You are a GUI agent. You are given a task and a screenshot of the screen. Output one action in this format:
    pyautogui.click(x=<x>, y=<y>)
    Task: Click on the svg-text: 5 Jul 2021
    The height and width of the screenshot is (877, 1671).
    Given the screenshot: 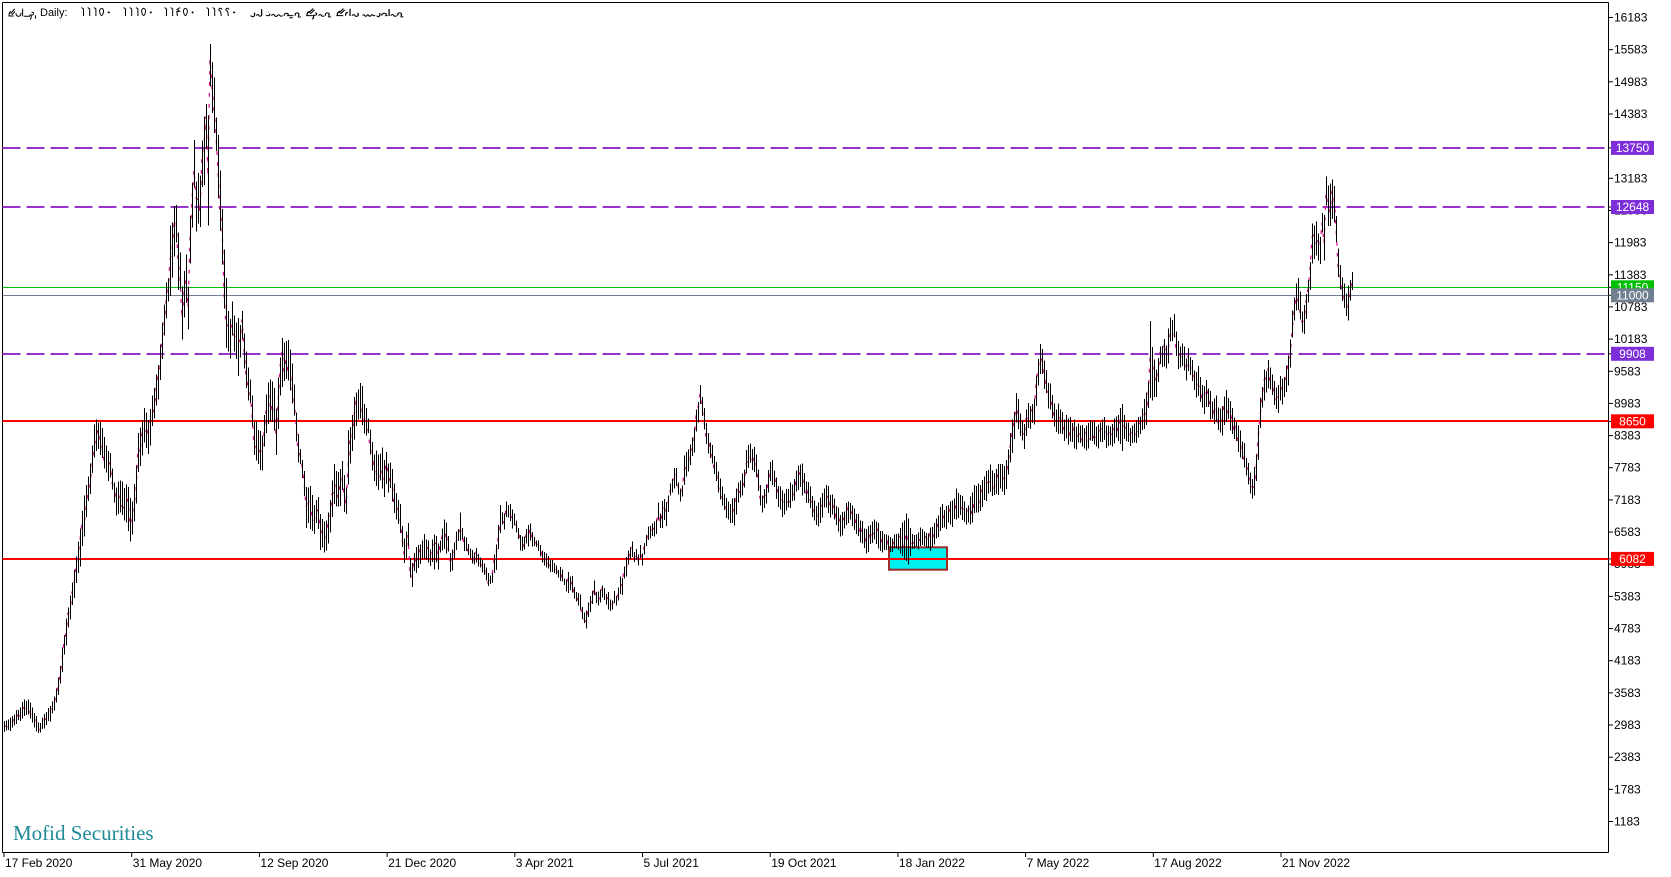 What is the action you would take?
    pyautogui.click(x=672, y=863)
    